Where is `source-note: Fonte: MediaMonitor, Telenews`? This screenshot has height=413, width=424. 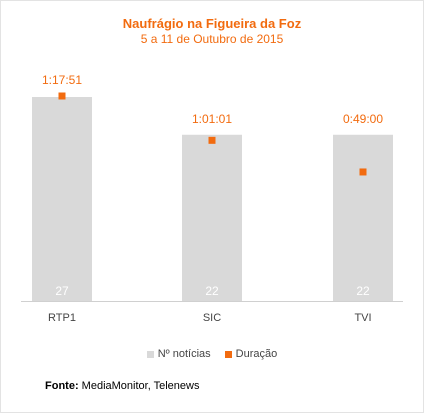 source-note: Fonte: MediaMonitor, Telenews is located at coordinates (122, 386).